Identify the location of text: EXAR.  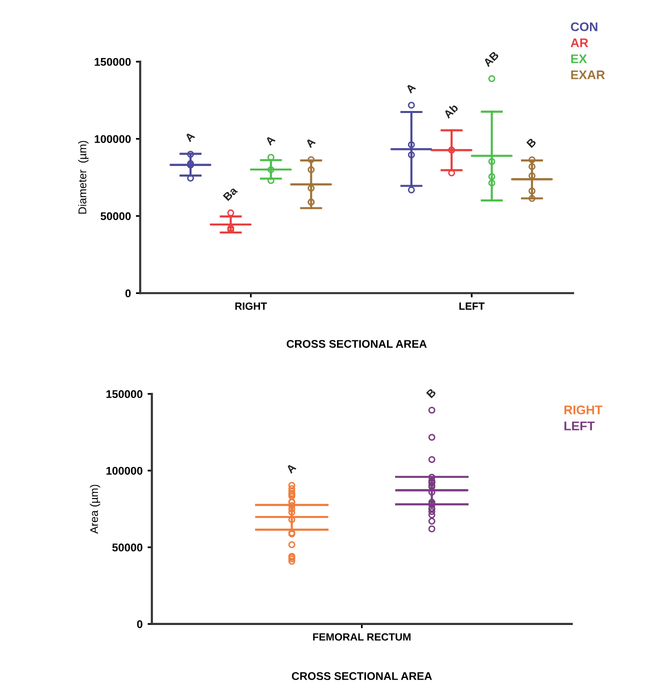
(588, 75).